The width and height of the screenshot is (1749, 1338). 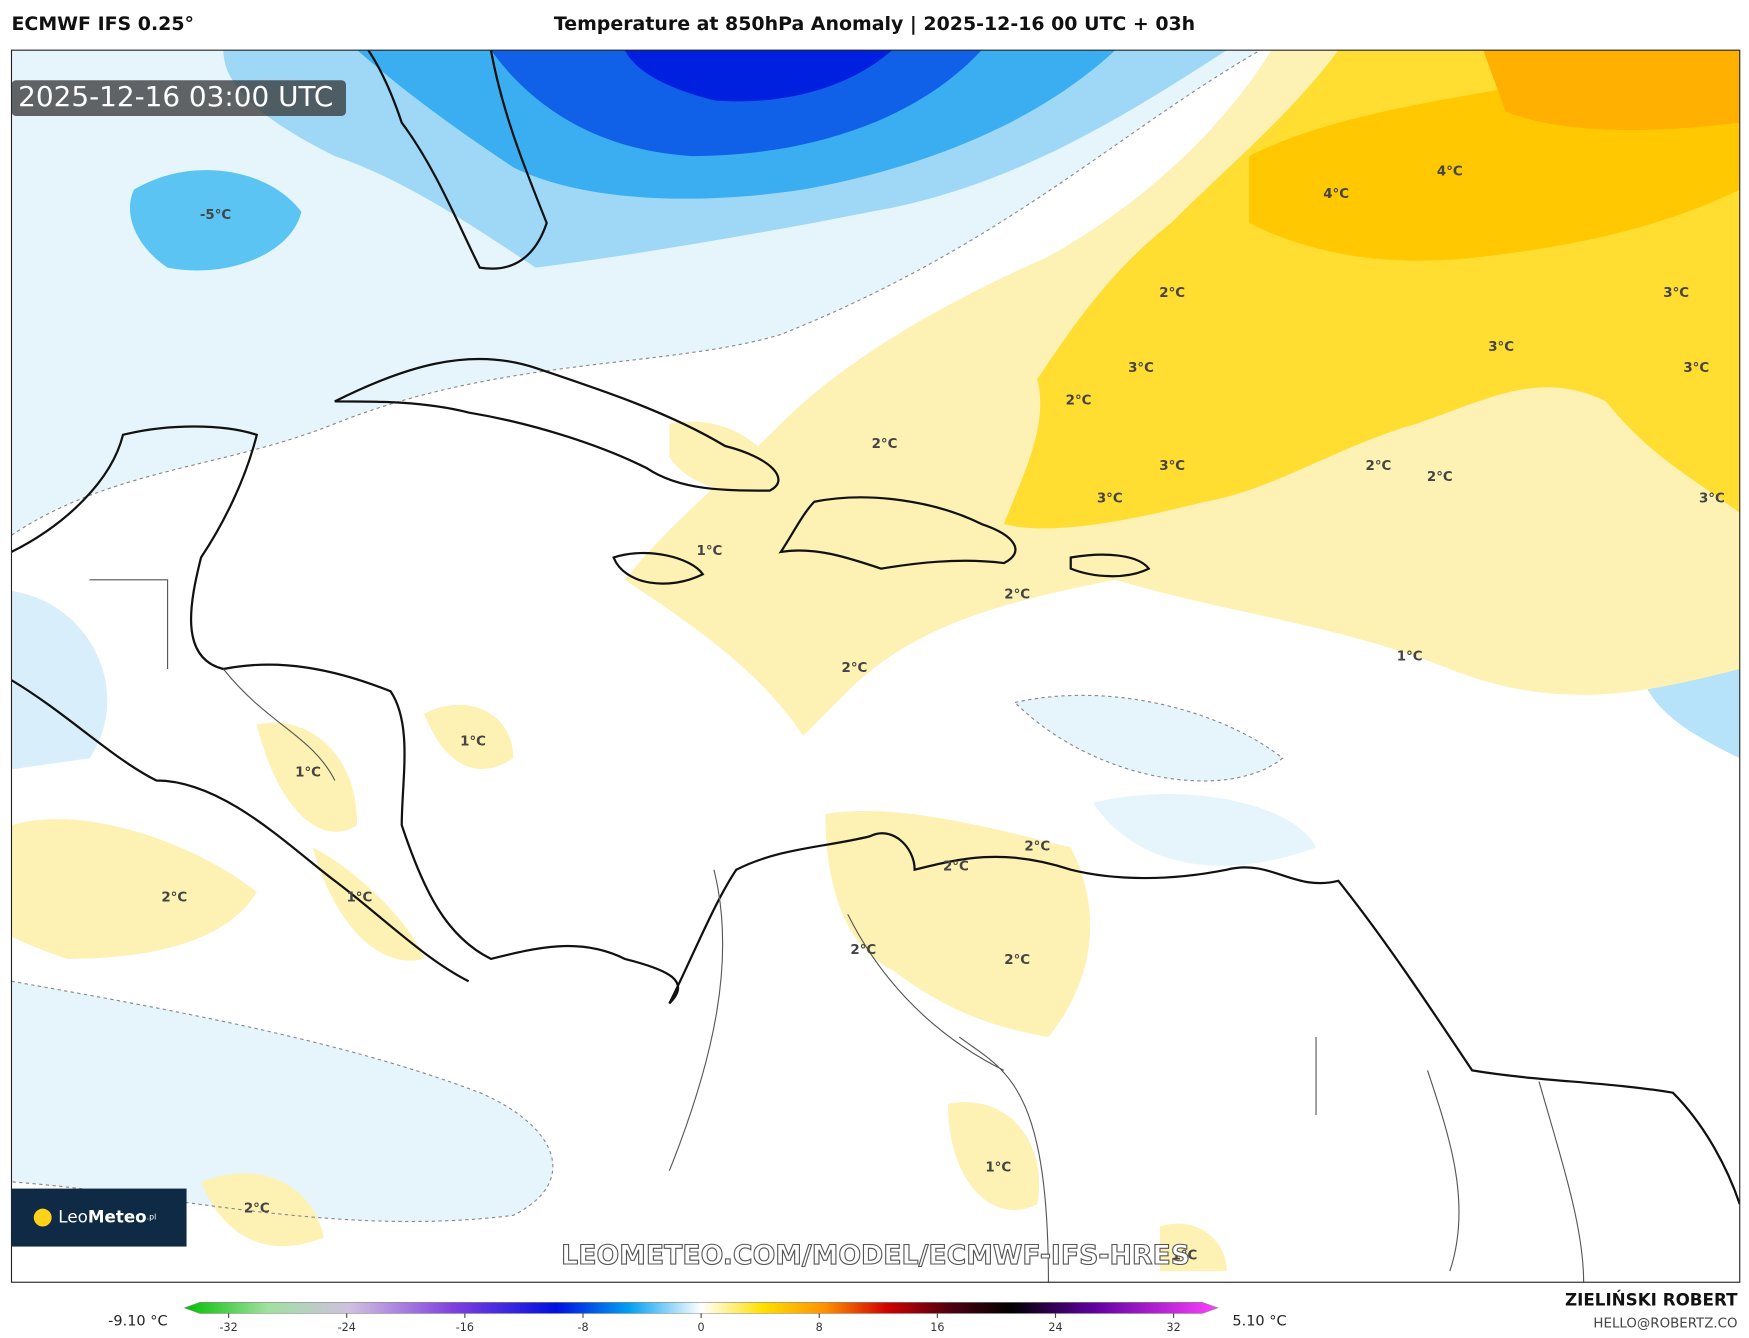 I want to click on colorbar: -32 -24 -16 -8 0 8 16 24 32, so click(x=701, y=1318).